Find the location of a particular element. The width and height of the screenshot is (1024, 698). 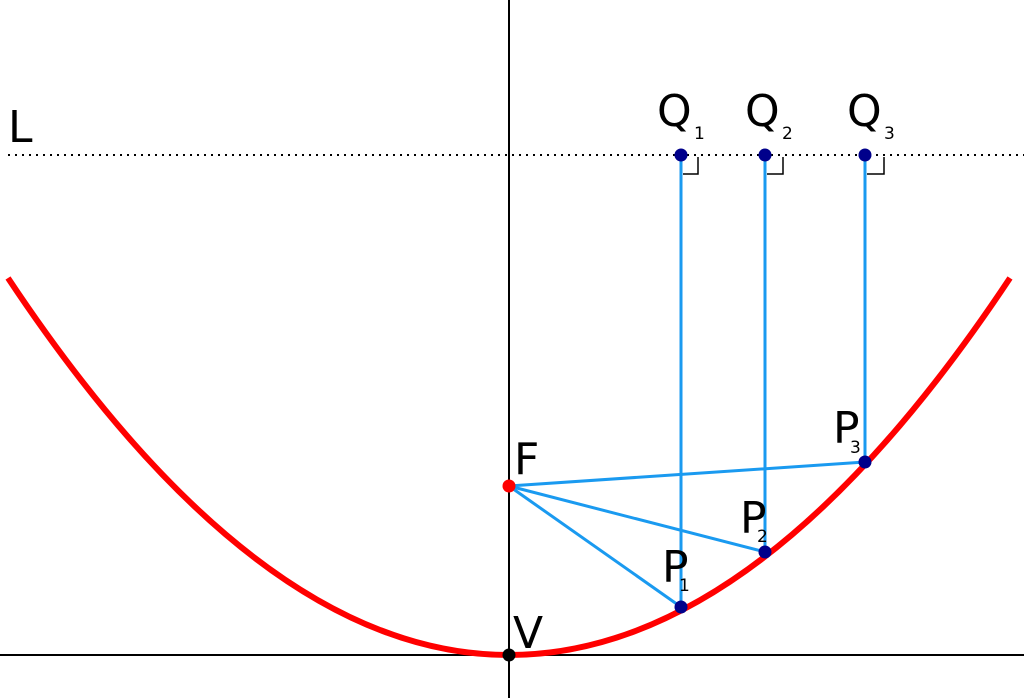

segment-f-p1 is located at coordinates (595, 546).